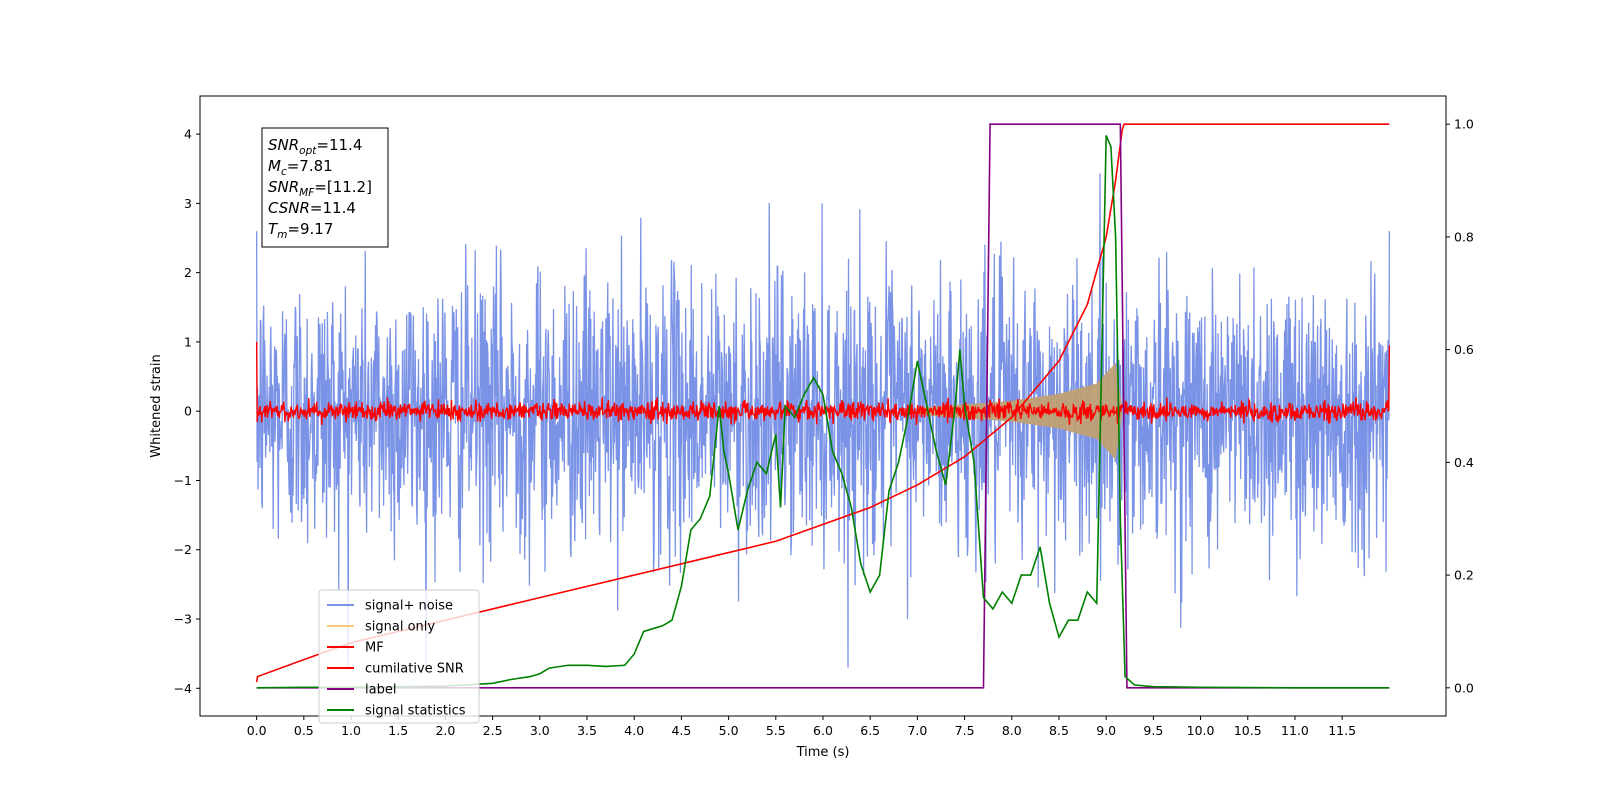  I want to click on x-tick-label: 4.5, so click(681, 730).